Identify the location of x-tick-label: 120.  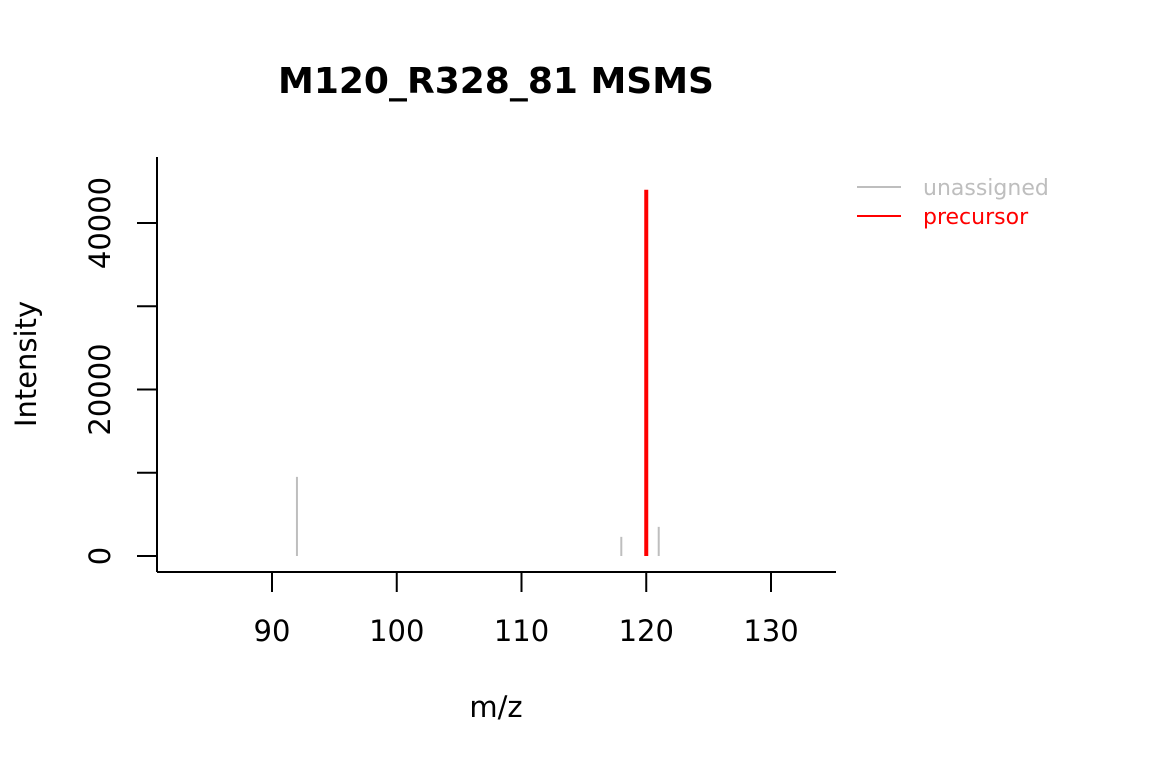
(646, 631).